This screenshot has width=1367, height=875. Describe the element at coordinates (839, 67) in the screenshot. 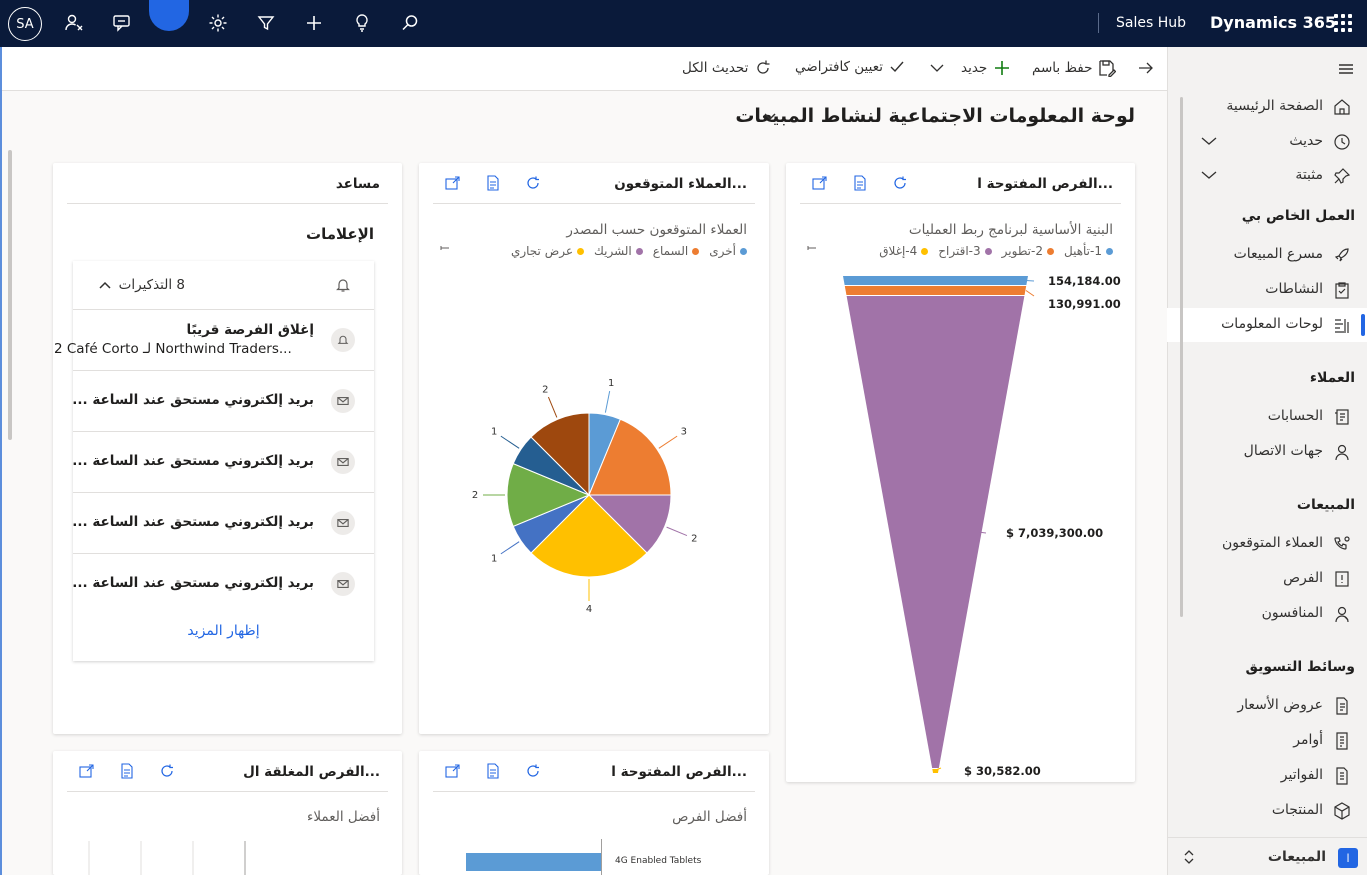

I see `set-default-label: تعيين كافتراضي` at that location.